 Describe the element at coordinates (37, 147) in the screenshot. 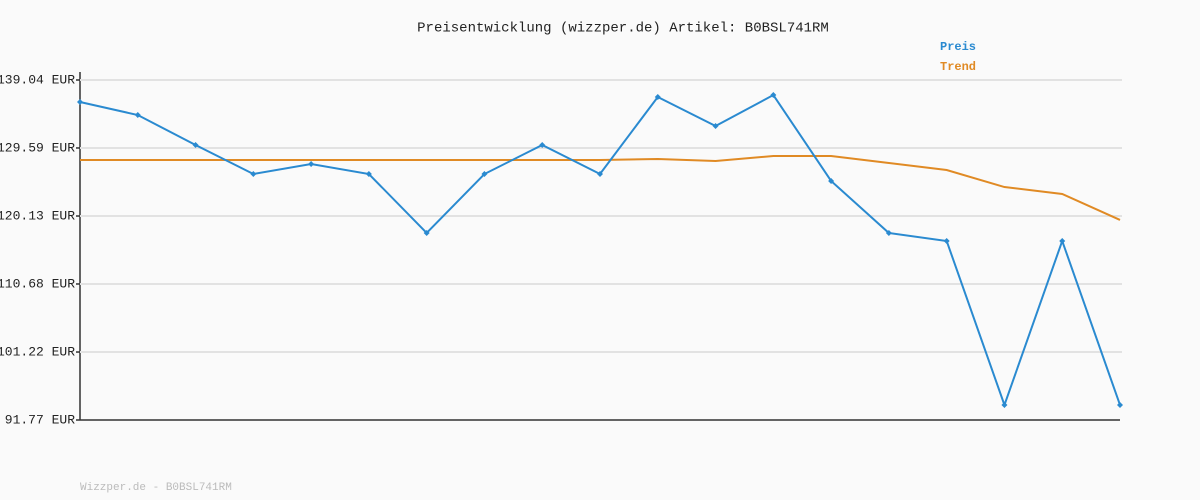

I see `y-tick-label: 129.59 EUR` at that location.